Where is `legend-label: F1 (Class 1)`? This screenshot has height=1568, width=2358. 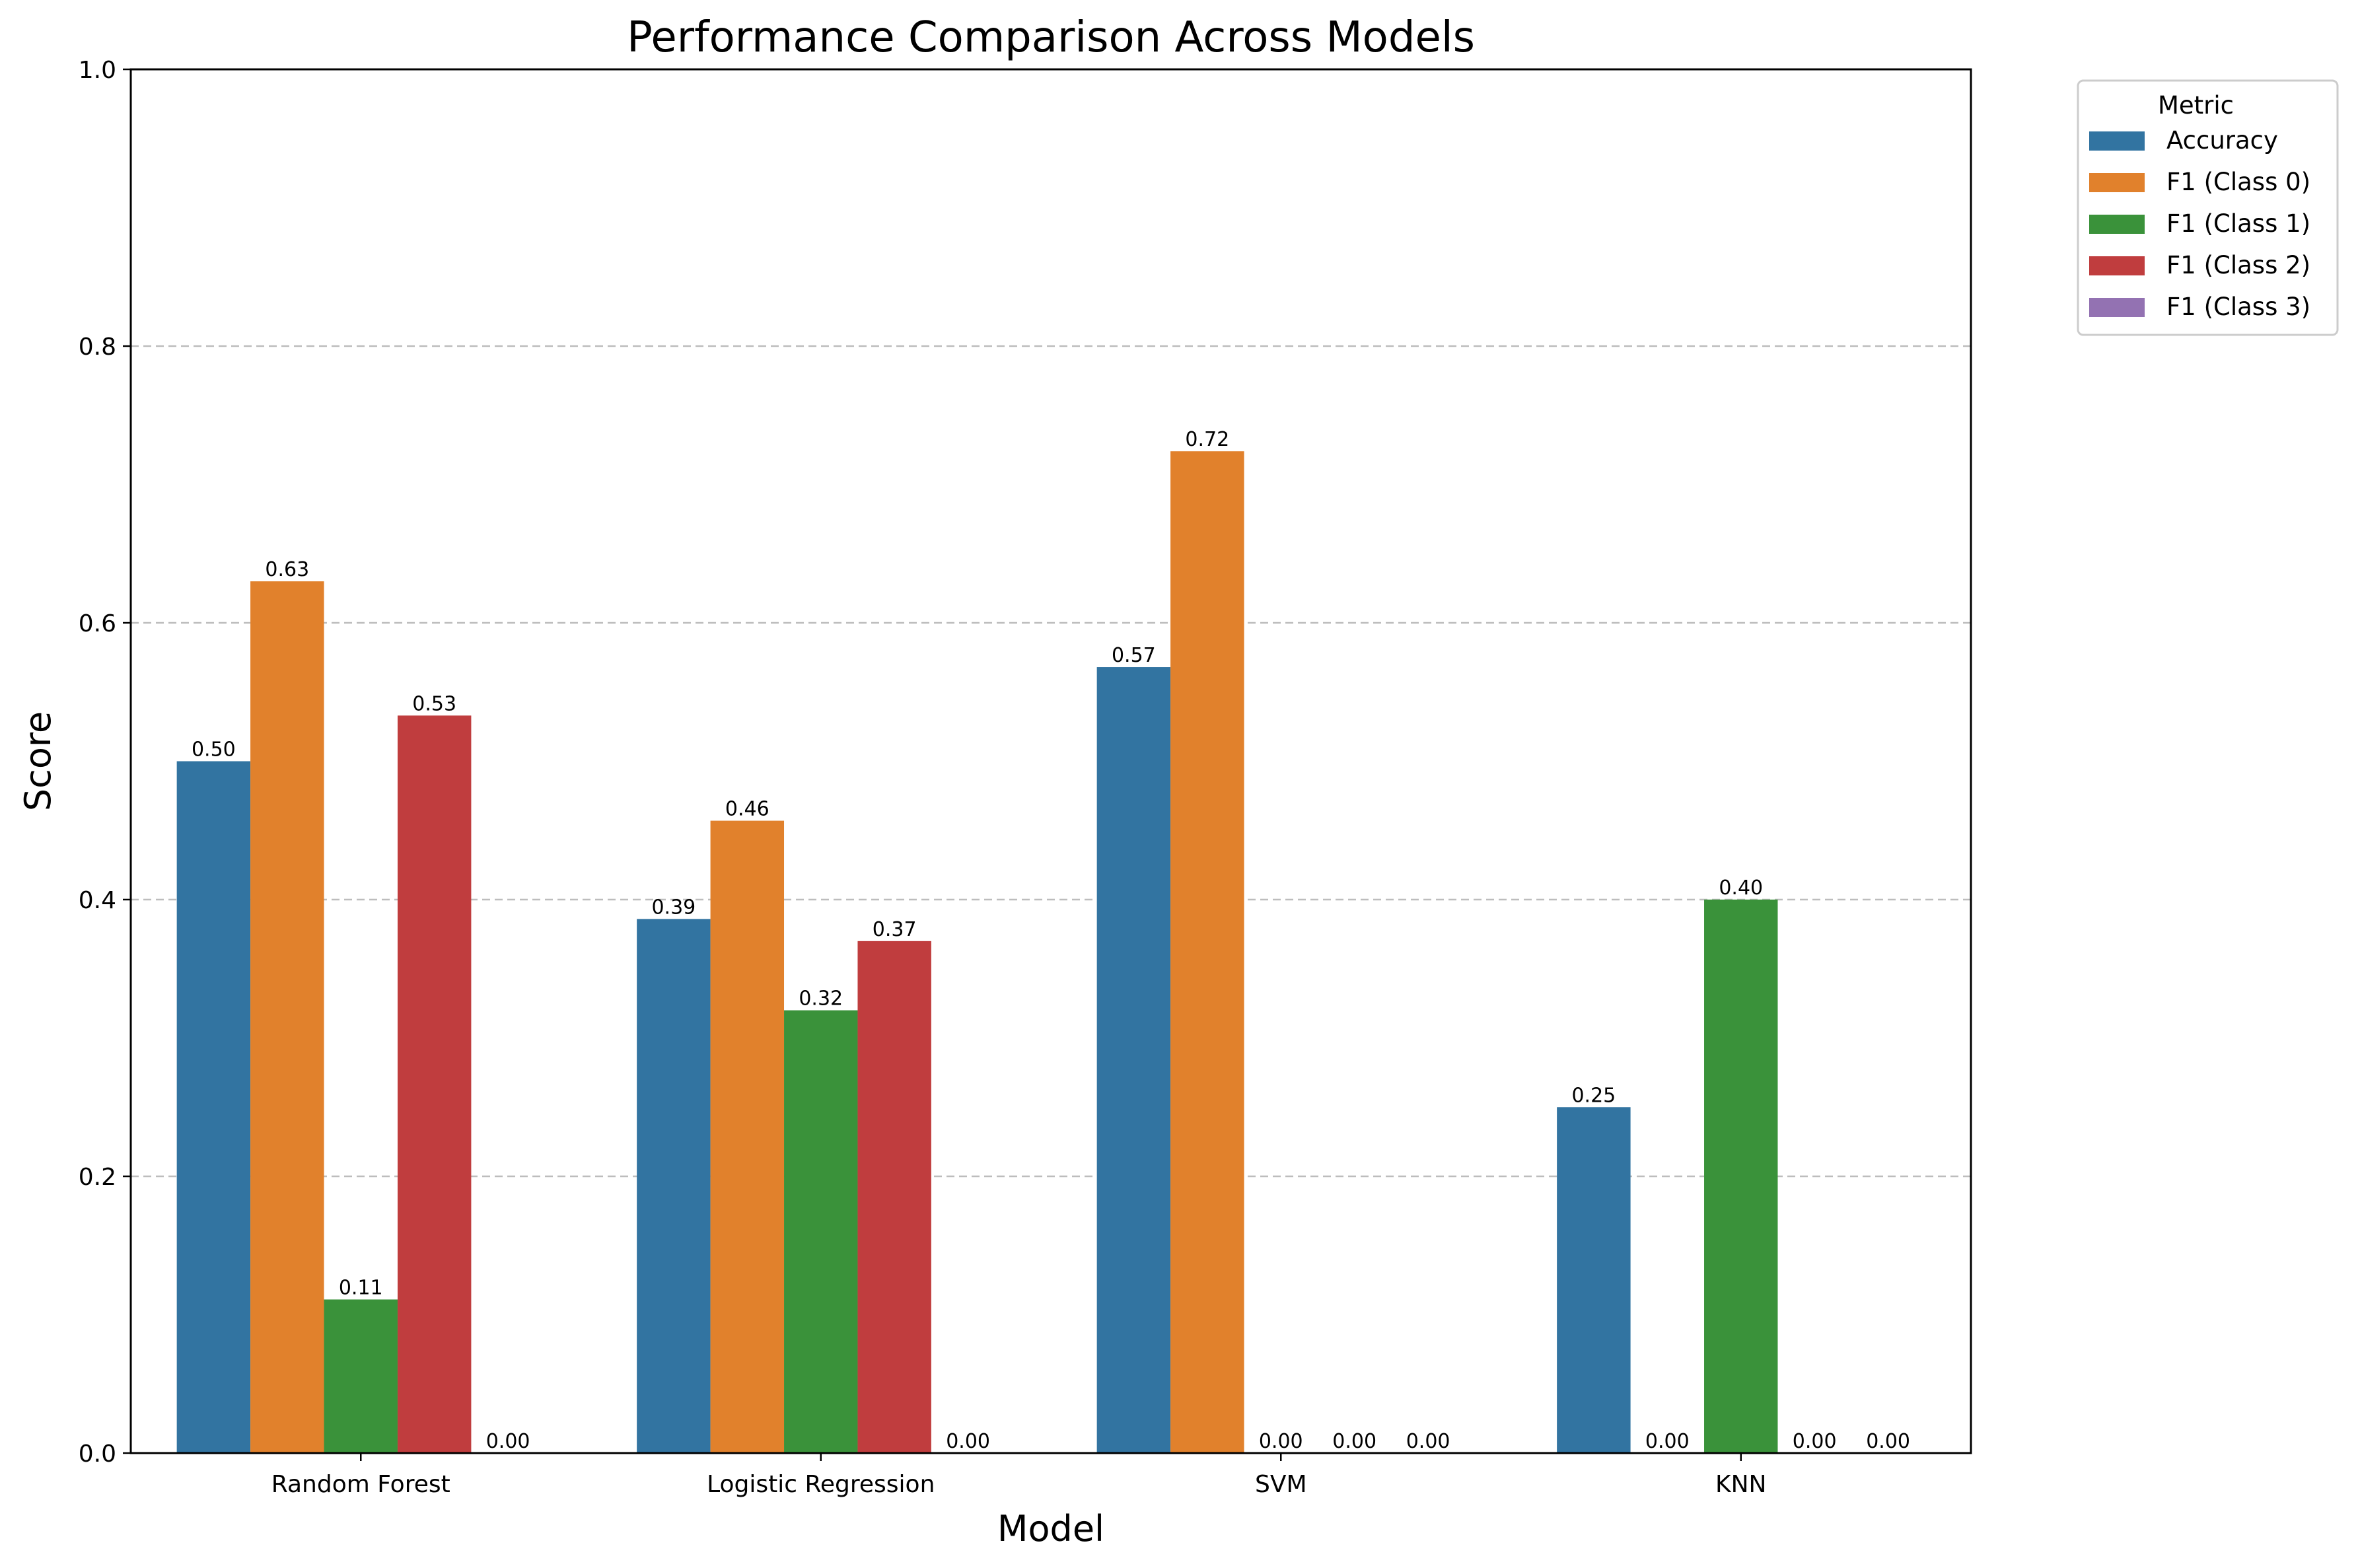 legend-label: F1 (Class 1) is located at coordinates (2238, 223).